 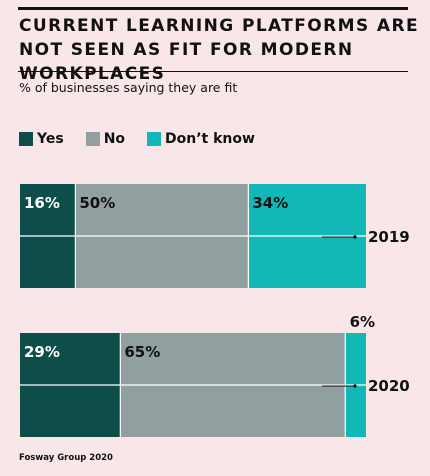 What do you see at coordinates (92, 139) in the screenshot?
I see `legend-swatch-no` at bounding box center [92, 139].